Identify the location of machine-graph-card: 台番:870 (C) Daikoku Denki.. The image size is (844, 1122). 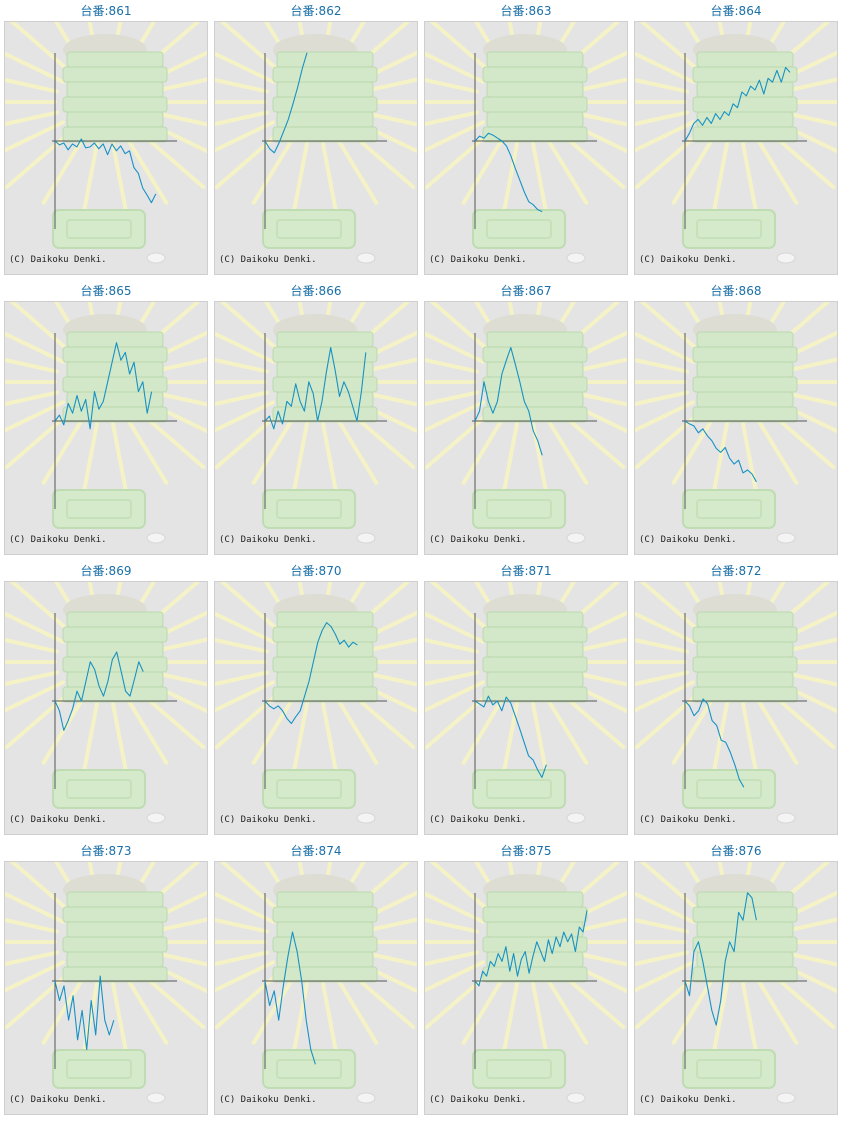
(316, 698).